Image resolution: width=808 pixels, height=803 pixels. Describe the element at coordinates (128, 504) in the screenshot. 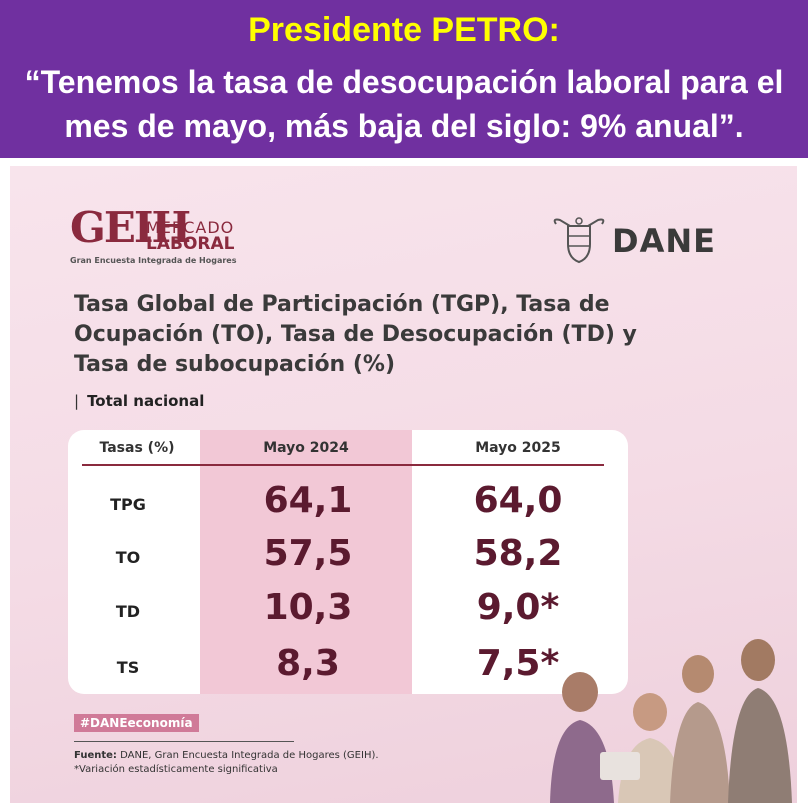

I see `row-label-tpg: TPG` at that location.